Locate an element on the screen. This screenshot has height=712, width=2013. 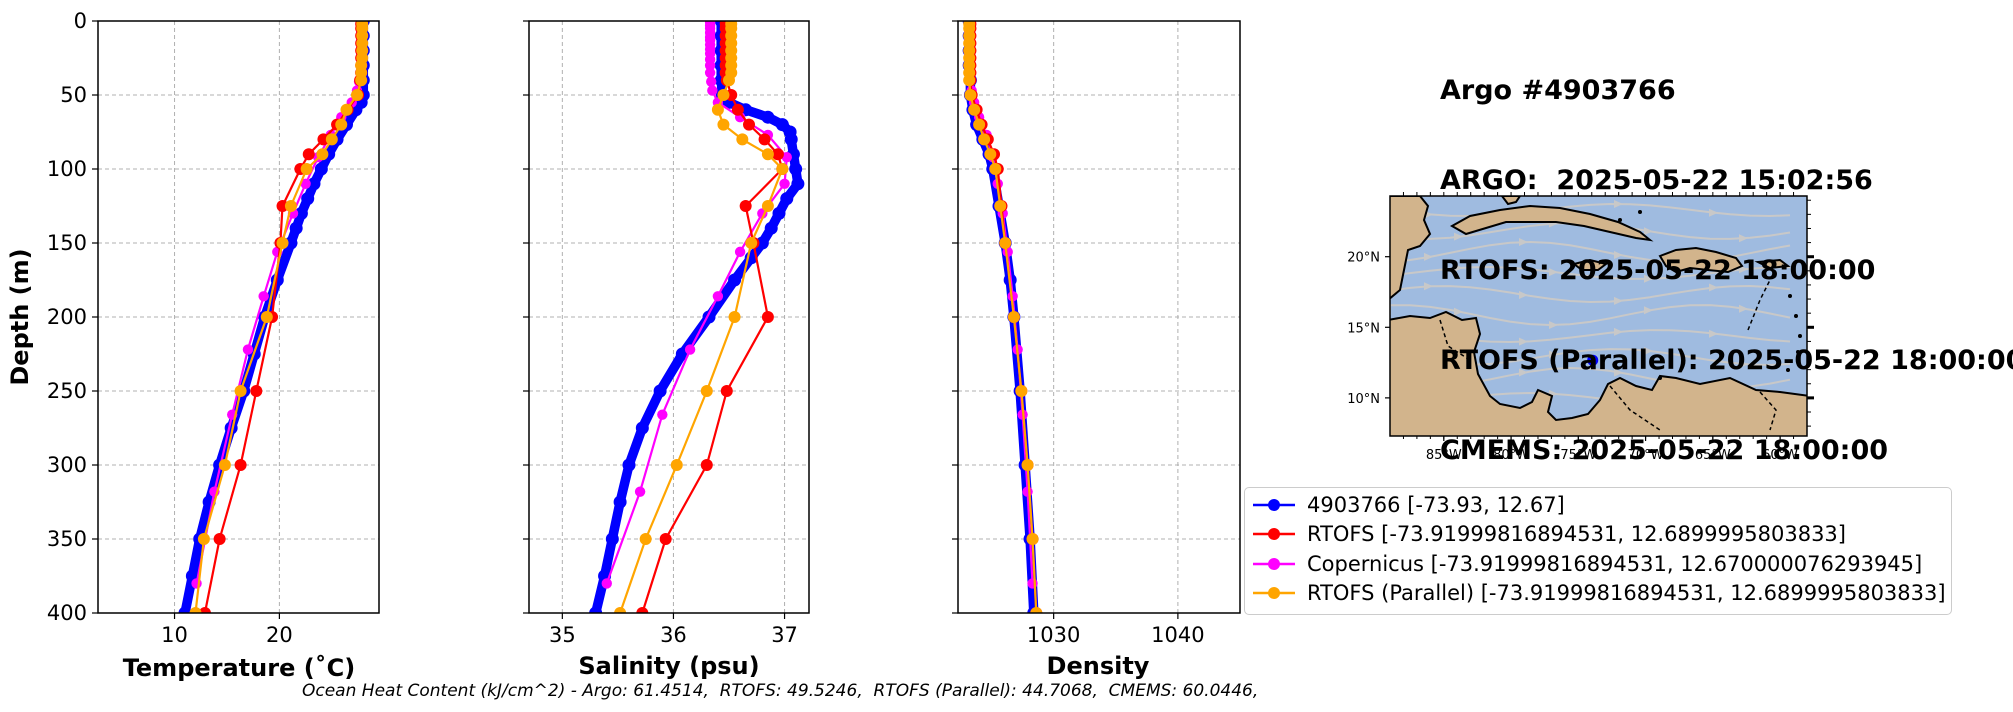
series-line-copernicus is located at coordinates (696, 303).